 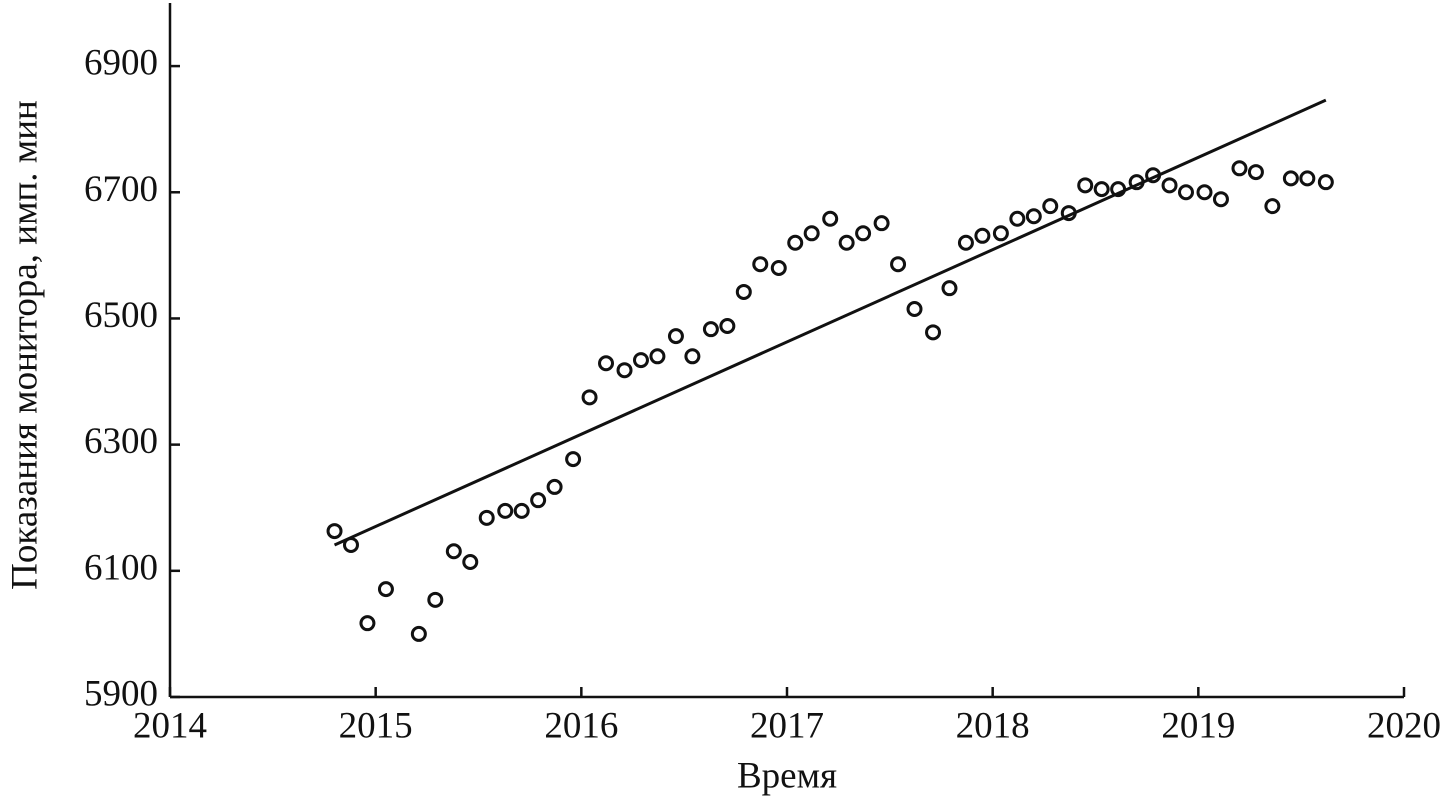 I want to click on x-tick-label: 2018, so click(x=993, y=725).